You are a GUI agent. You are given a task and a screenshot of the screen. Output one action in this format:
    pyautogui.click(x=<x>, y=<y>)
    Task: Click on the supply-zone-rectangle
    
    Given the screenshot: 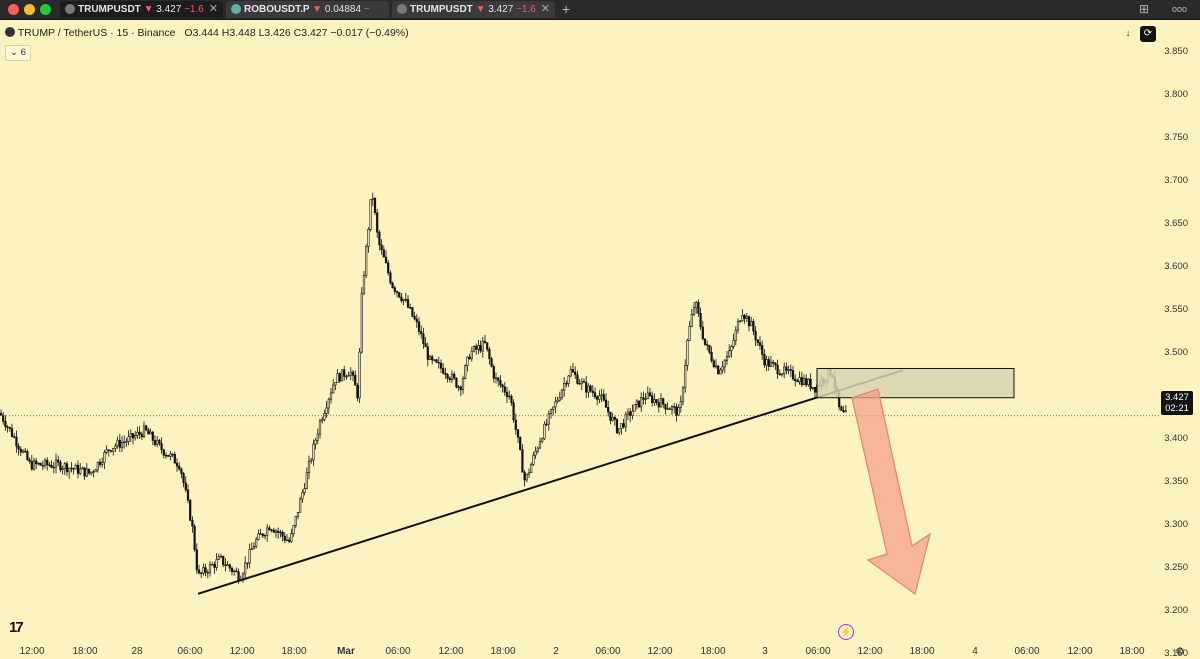 What is the action you would take?
    pyautogui.click(x=915, y=383)
    